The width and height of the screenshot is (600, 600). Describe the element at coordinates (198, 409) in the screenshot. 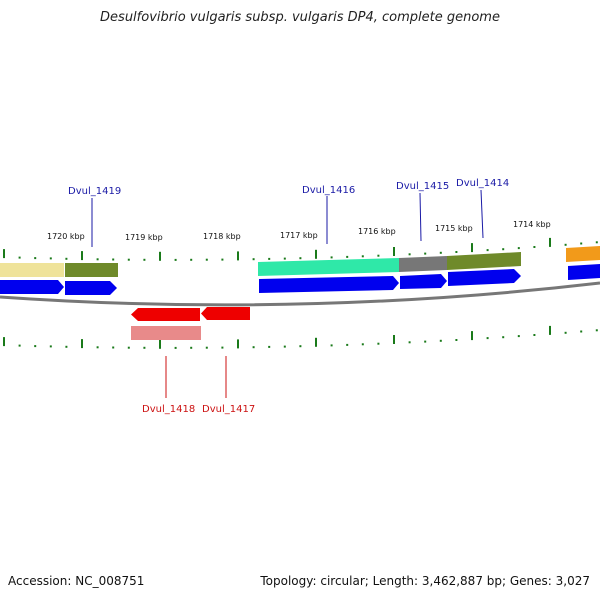

I see `gene-labels-reverse: Dvul_1418 Dvul_1417` at that location.